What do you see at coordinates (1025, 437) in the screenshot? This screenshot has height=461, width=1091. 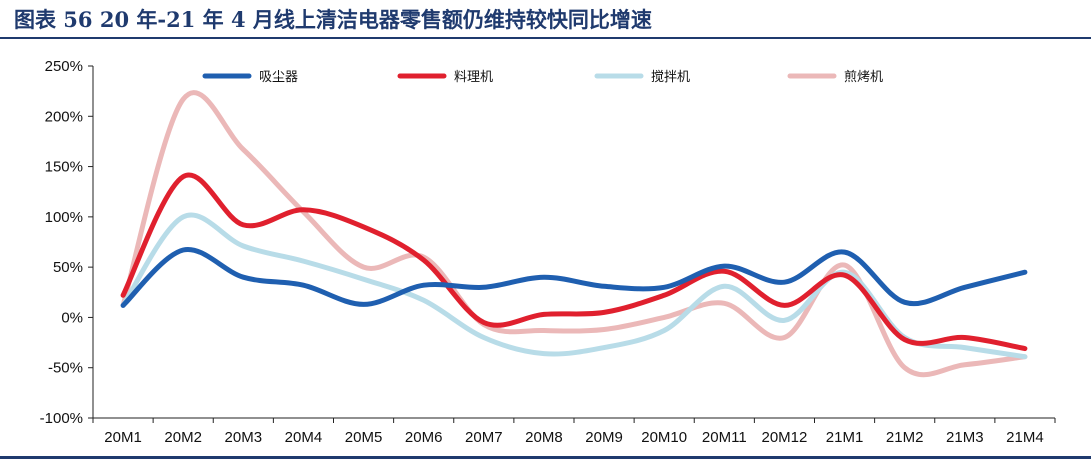 I see `x-tick-label: 21M4` at bounding box center [1025, 437].